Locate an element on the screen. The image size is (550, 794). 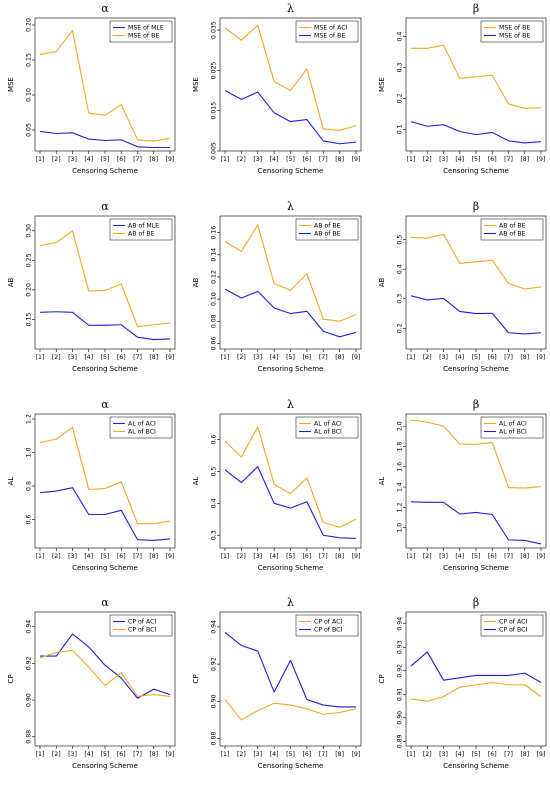
y-tick-label: 0.15 is located at coordinates (29, 60).